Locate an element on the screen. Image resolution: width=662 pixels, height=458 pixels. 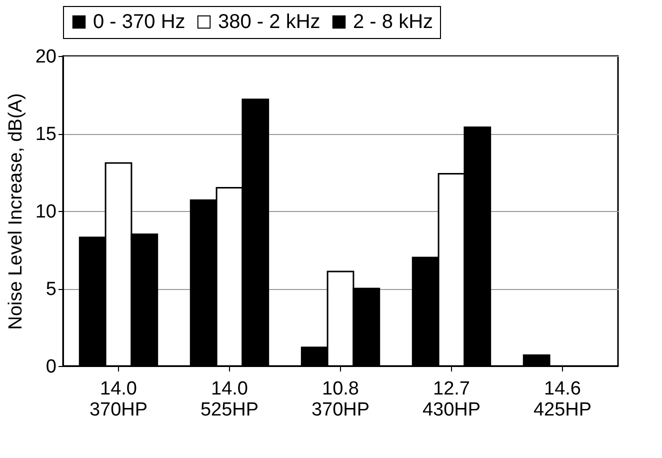
legend-label: 380 - 2 kHz is located at coordinates (269, 22).